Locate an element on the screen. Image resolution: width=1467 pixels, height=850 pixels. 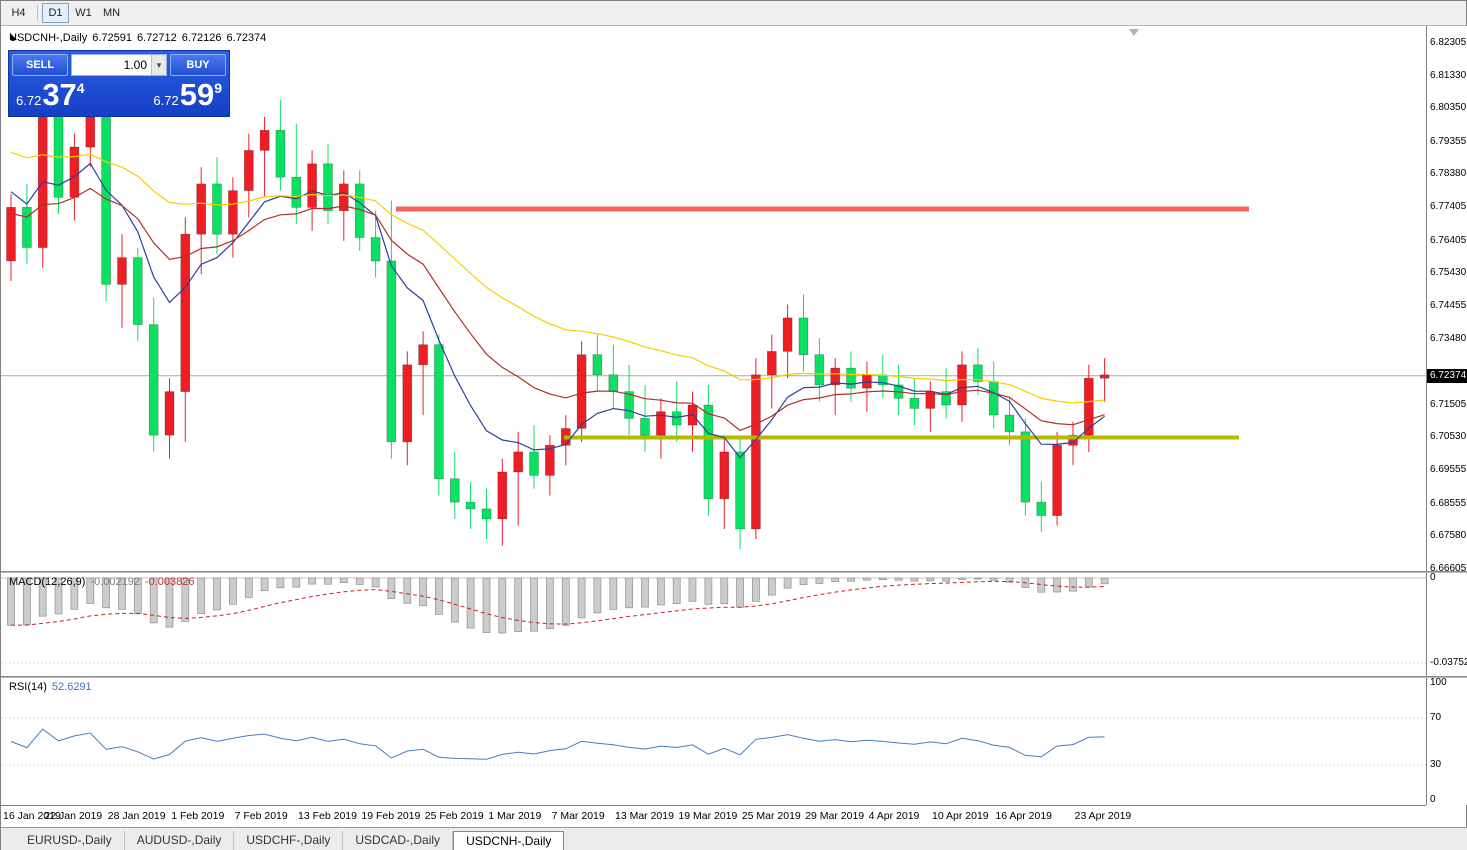
rsi-canvas is located at coordinates (713, 741).